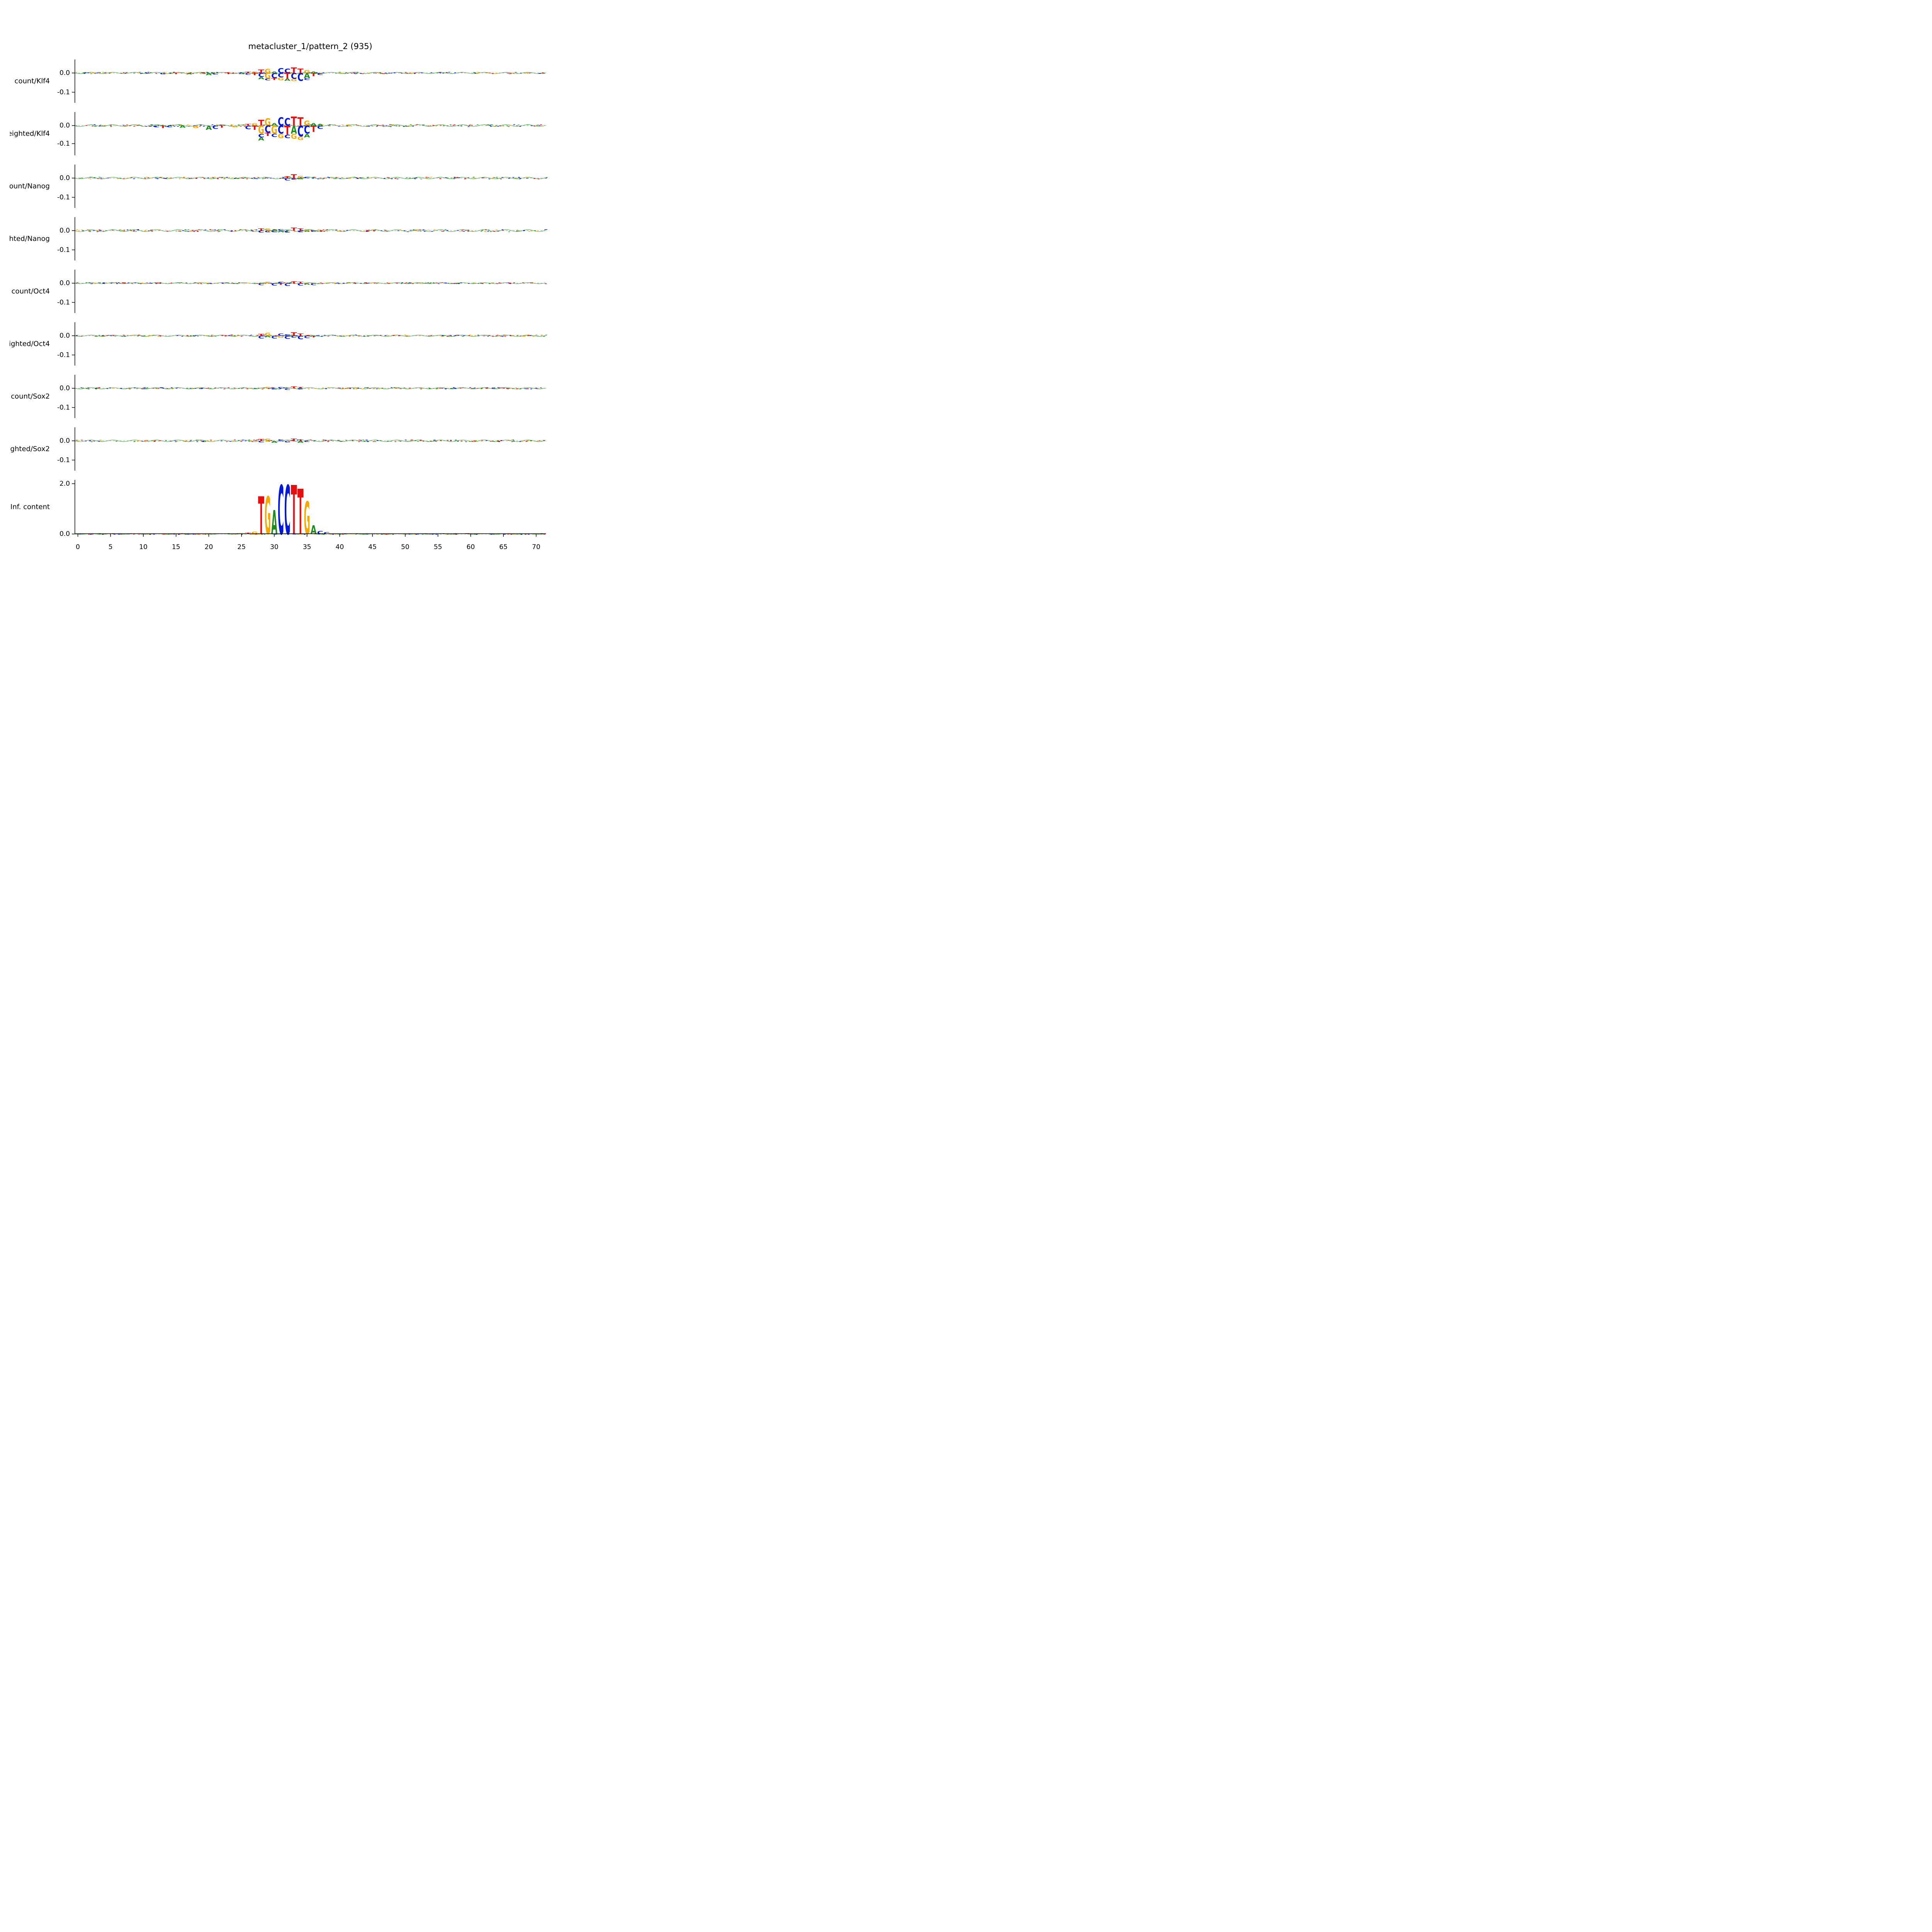  I want to click on x-tick-label: 50, so click(406, 547).